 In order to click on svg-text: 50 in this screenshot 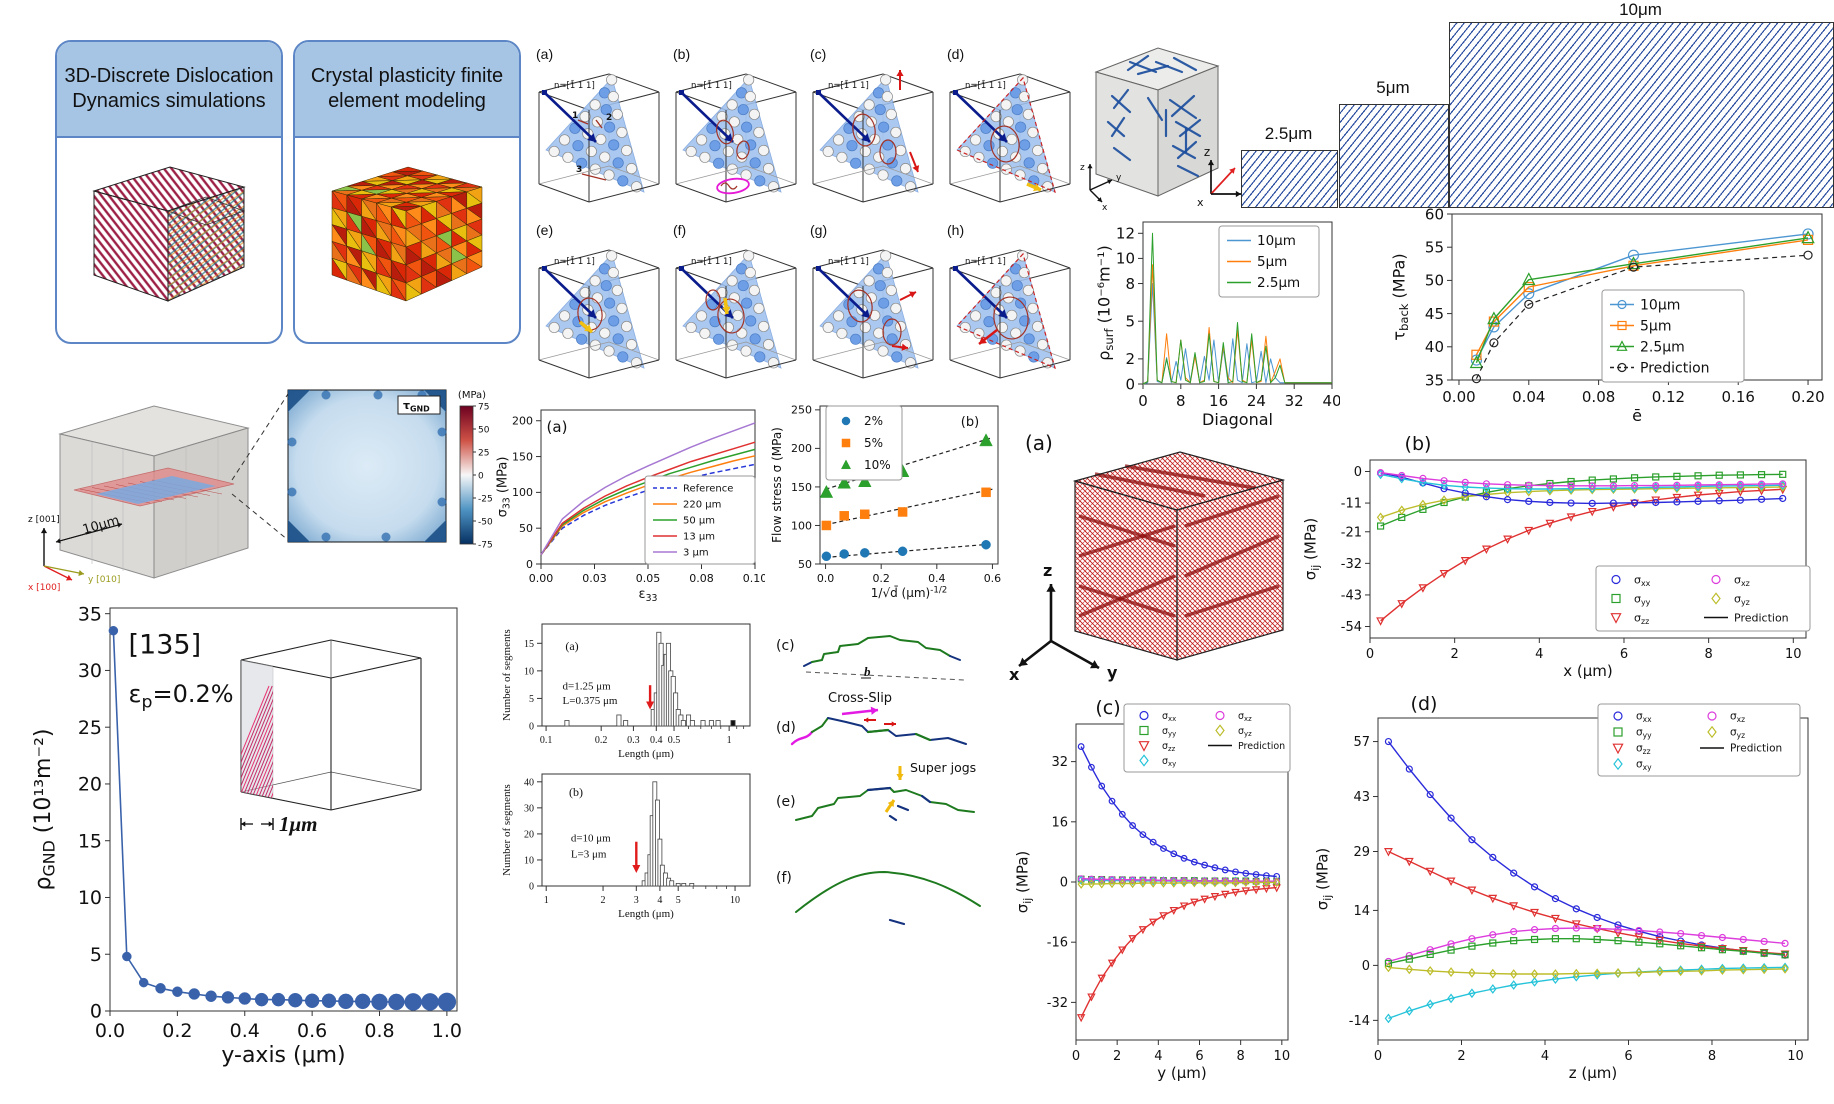, I will do `click(1434, 281)`.